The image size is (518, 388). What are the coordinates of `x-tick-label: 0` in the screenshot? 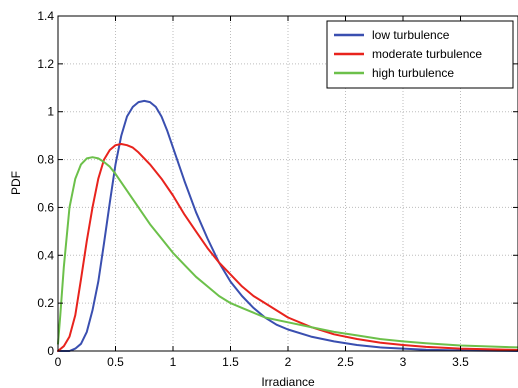 It's located at (58, 362).